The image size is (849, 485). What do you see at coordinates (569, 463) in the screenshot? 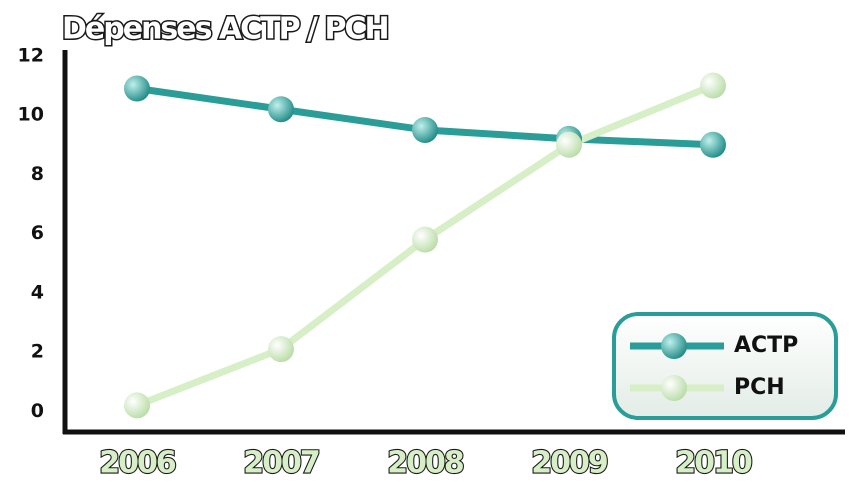
I see `x-tick-label: 2009` at bounding box center [569, 463].